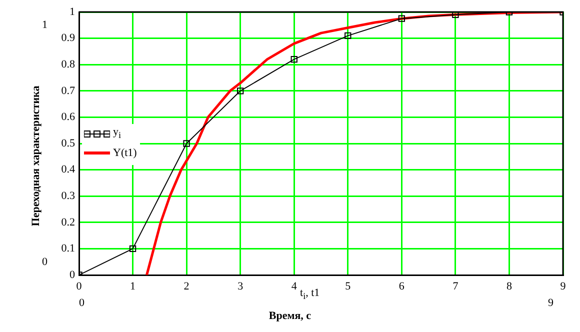  What do you see at coordinates (68, 117) in the screenshot?
I see `y-tick-label: 0.6` at bounding box center [68, 117].